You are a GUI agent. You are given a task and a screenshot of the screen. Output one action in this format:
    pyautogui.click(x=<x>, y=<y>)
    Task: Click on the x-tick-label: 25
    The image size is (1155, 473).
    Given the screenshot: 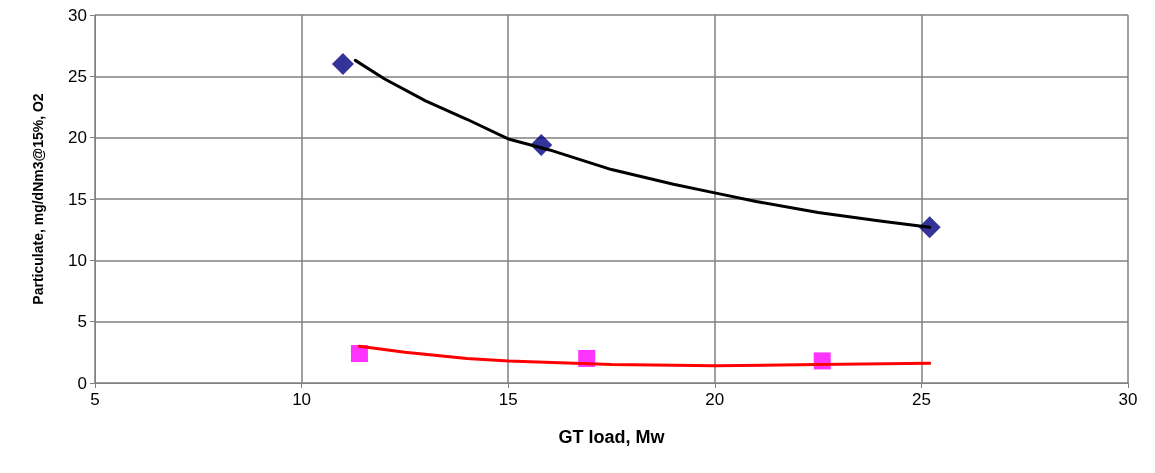 What is the action you would take?
    pyautogui.click(x=921, y=399)
    